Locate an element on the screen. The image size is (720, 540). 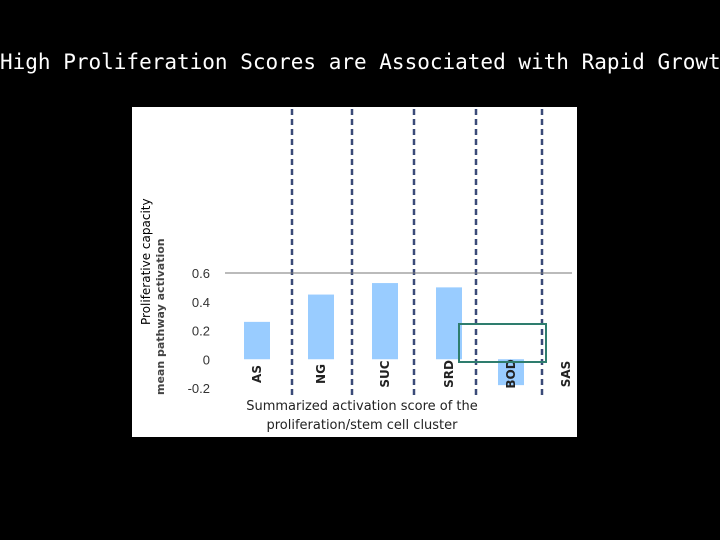
y-tick-label: 0.2 is located at coordinates (201, 331).